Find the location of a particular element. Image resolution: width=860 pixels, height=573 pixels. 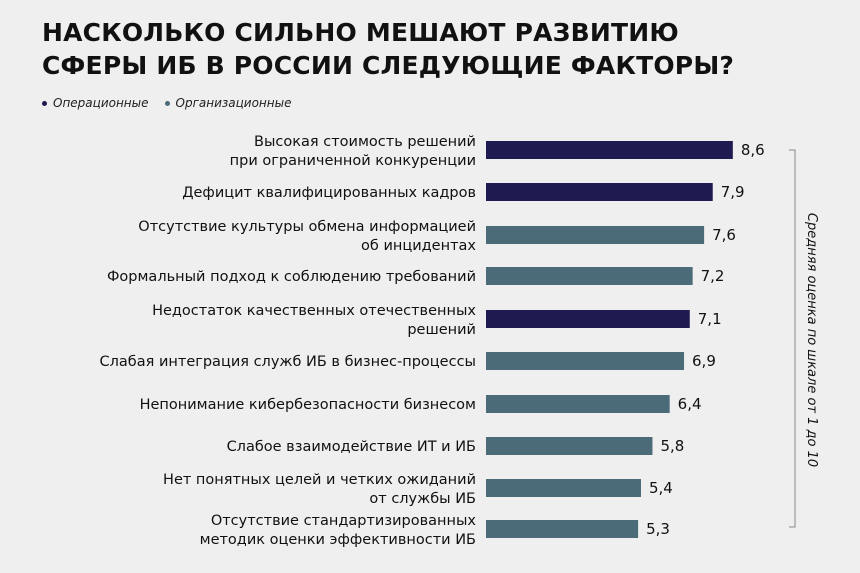

value-label: 7,9 is located at coordinates (733, 192).